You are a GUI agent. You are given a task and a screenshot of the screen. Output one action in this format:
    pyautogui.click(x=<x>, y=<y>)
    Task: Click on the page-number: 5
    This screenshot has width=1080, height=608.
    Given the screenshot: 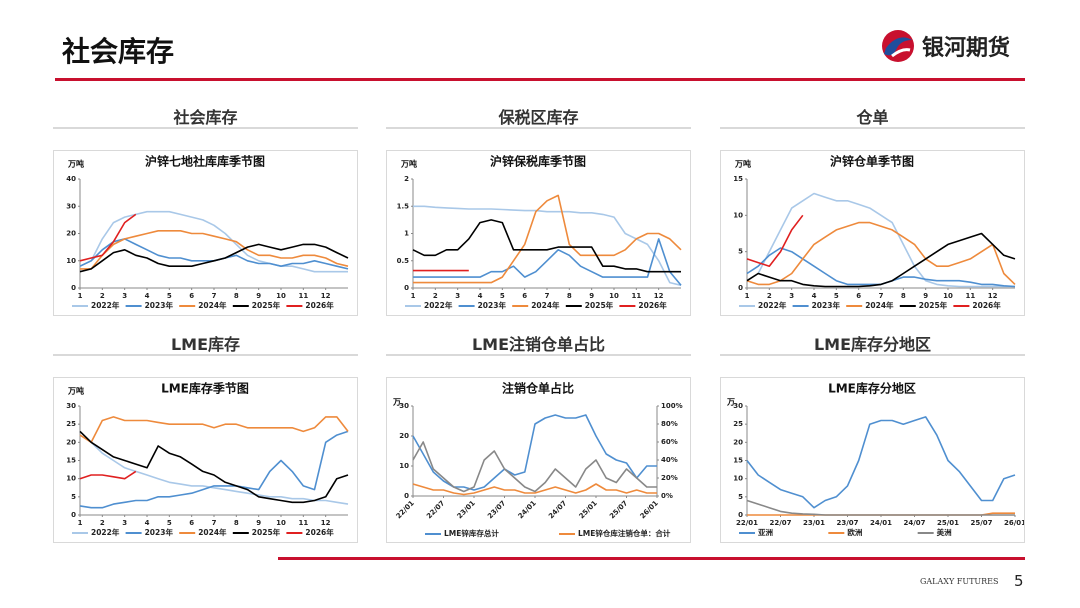 What is the action you would take?
    pyautogui.click(x=1019, y=581)
    